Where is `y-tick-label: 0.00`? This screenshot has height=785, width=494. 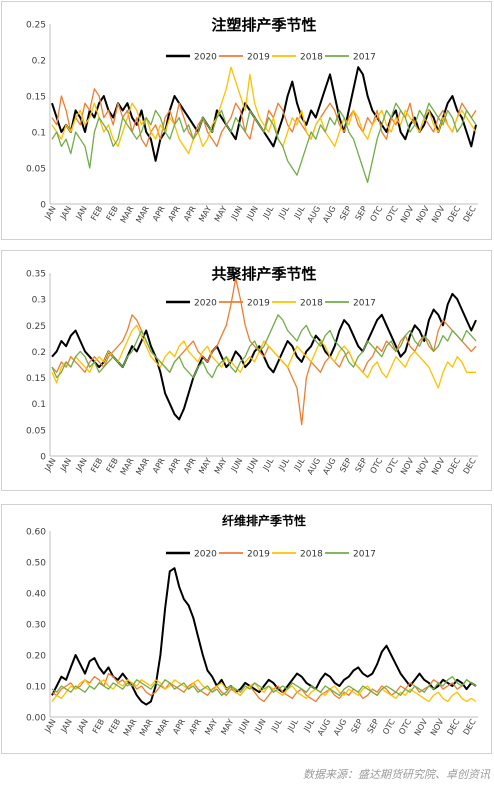
y-tick-label: 0.00 is located at coordinates (36, 719).